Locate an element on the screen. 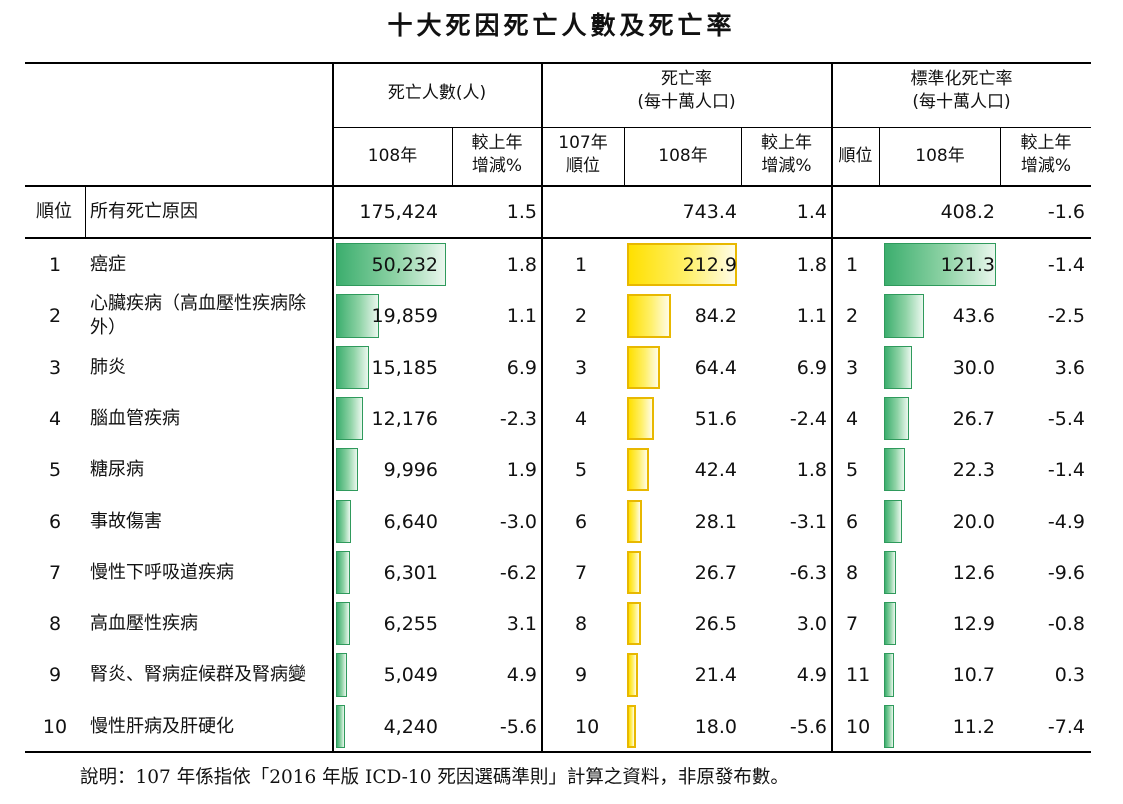 This screenshot has width=1123, height=804. row-rate-change: 4.9 is located at coordinates (811, 675).